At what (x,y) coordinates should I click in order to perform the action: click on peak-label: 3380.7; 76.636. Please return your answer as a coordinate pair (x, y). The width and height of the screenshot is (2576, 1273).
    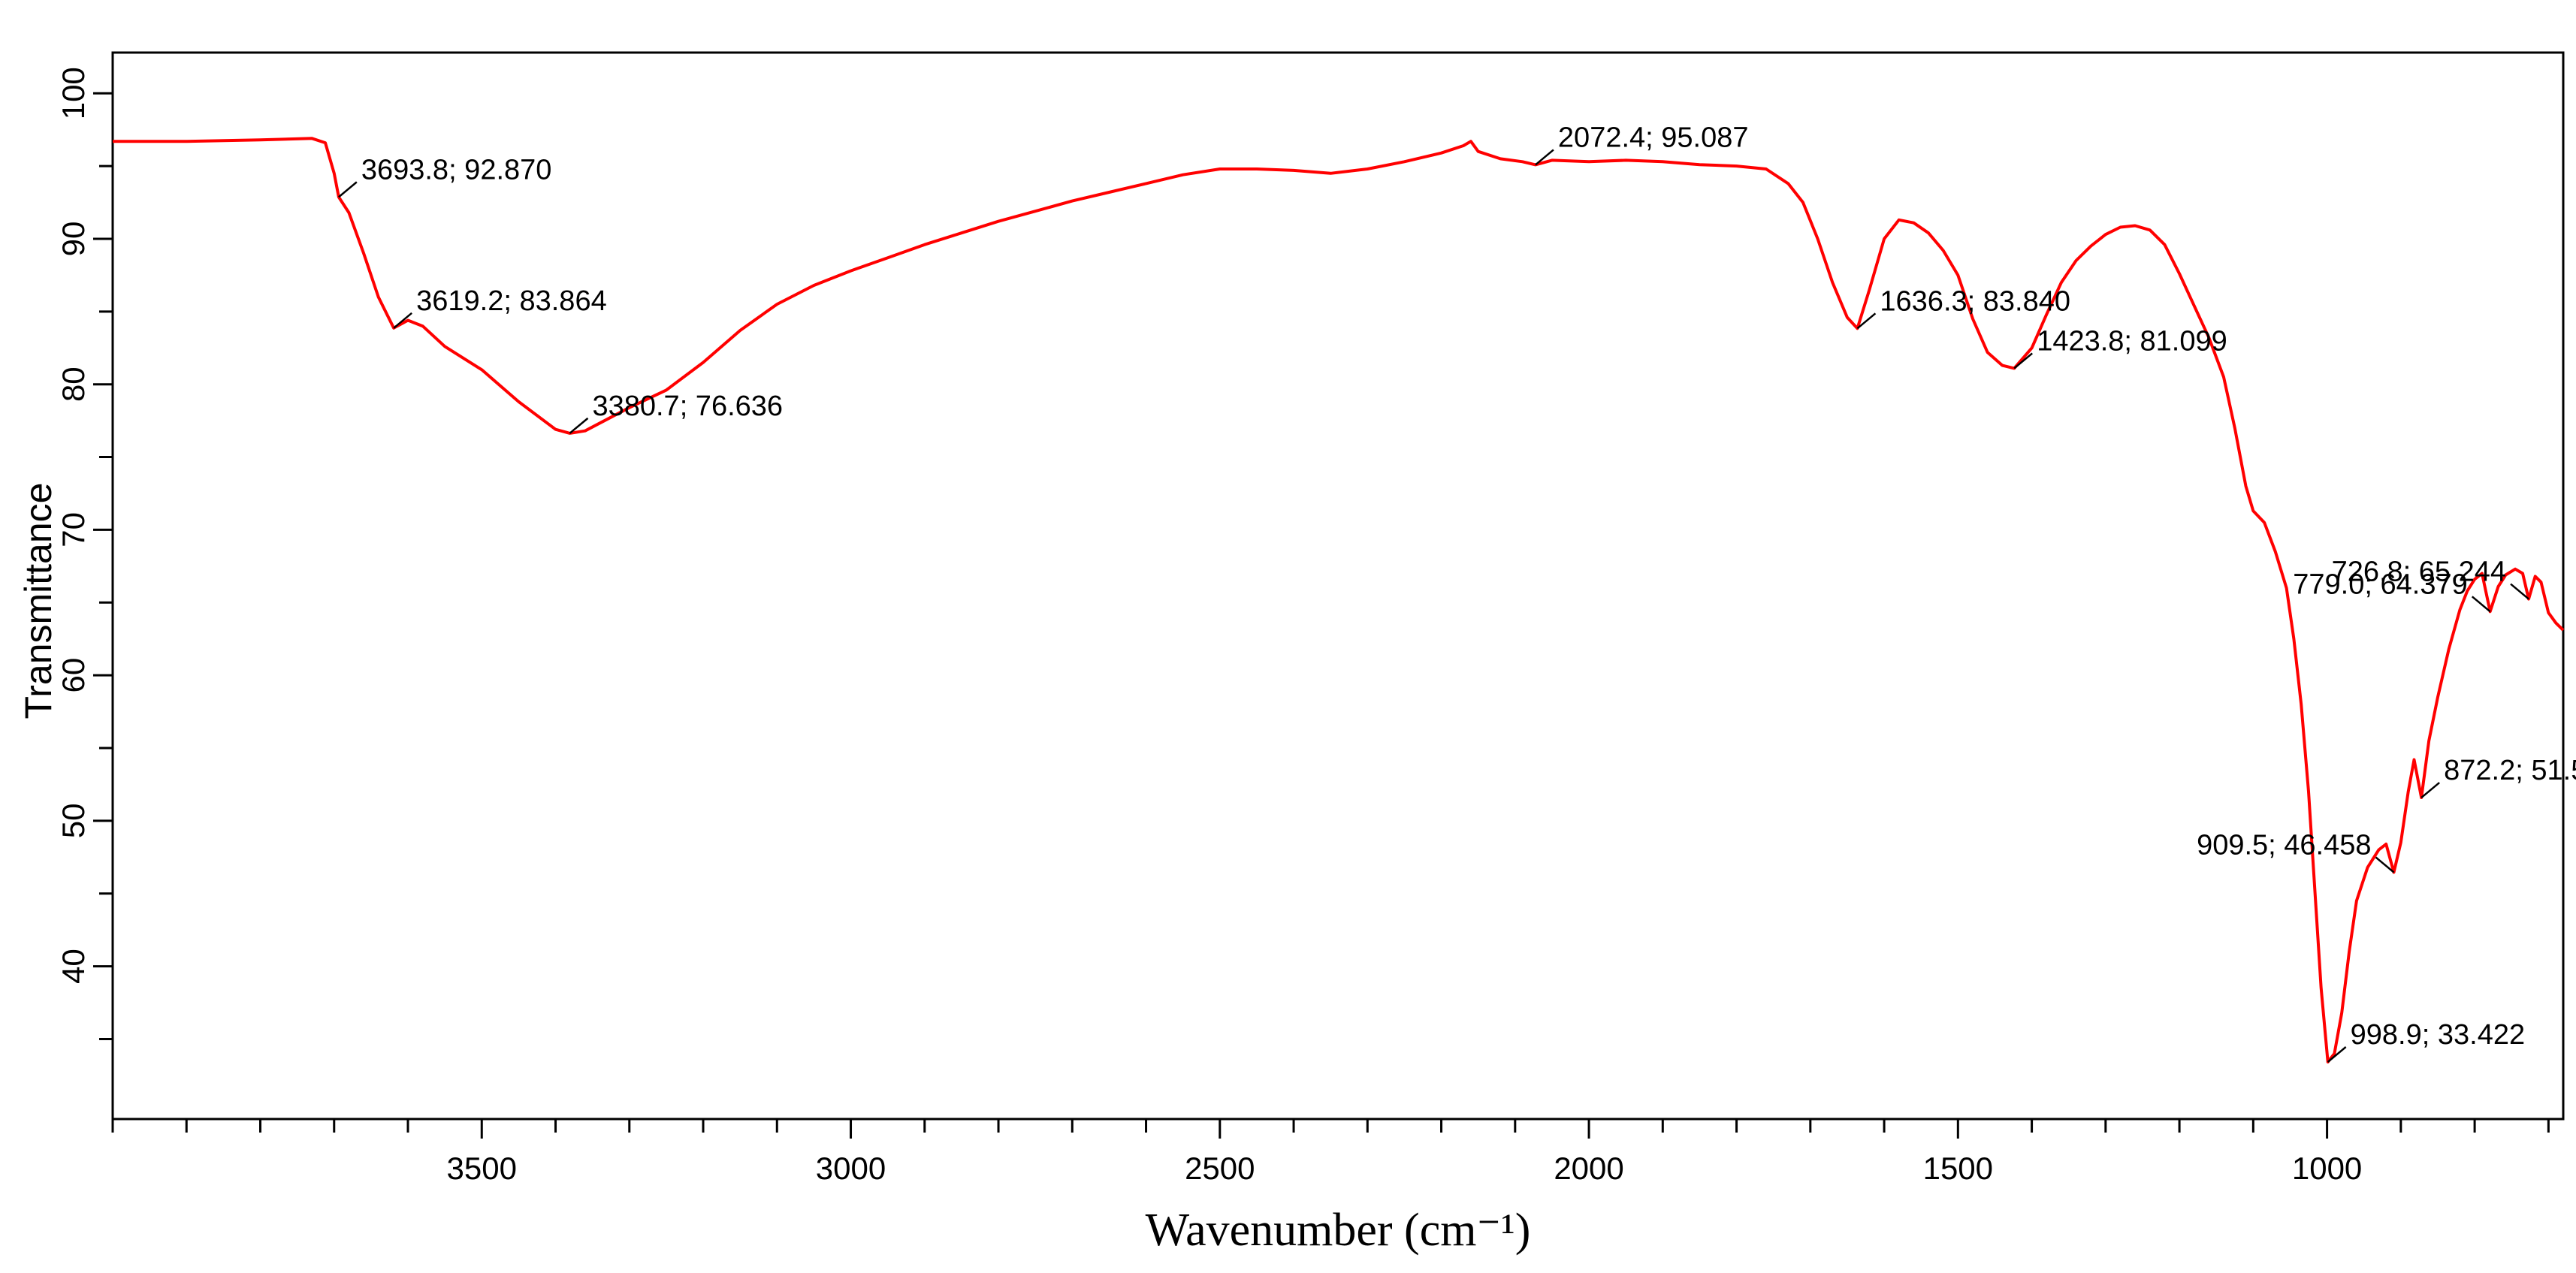
    Looking at the image, I should click on (687, 406).